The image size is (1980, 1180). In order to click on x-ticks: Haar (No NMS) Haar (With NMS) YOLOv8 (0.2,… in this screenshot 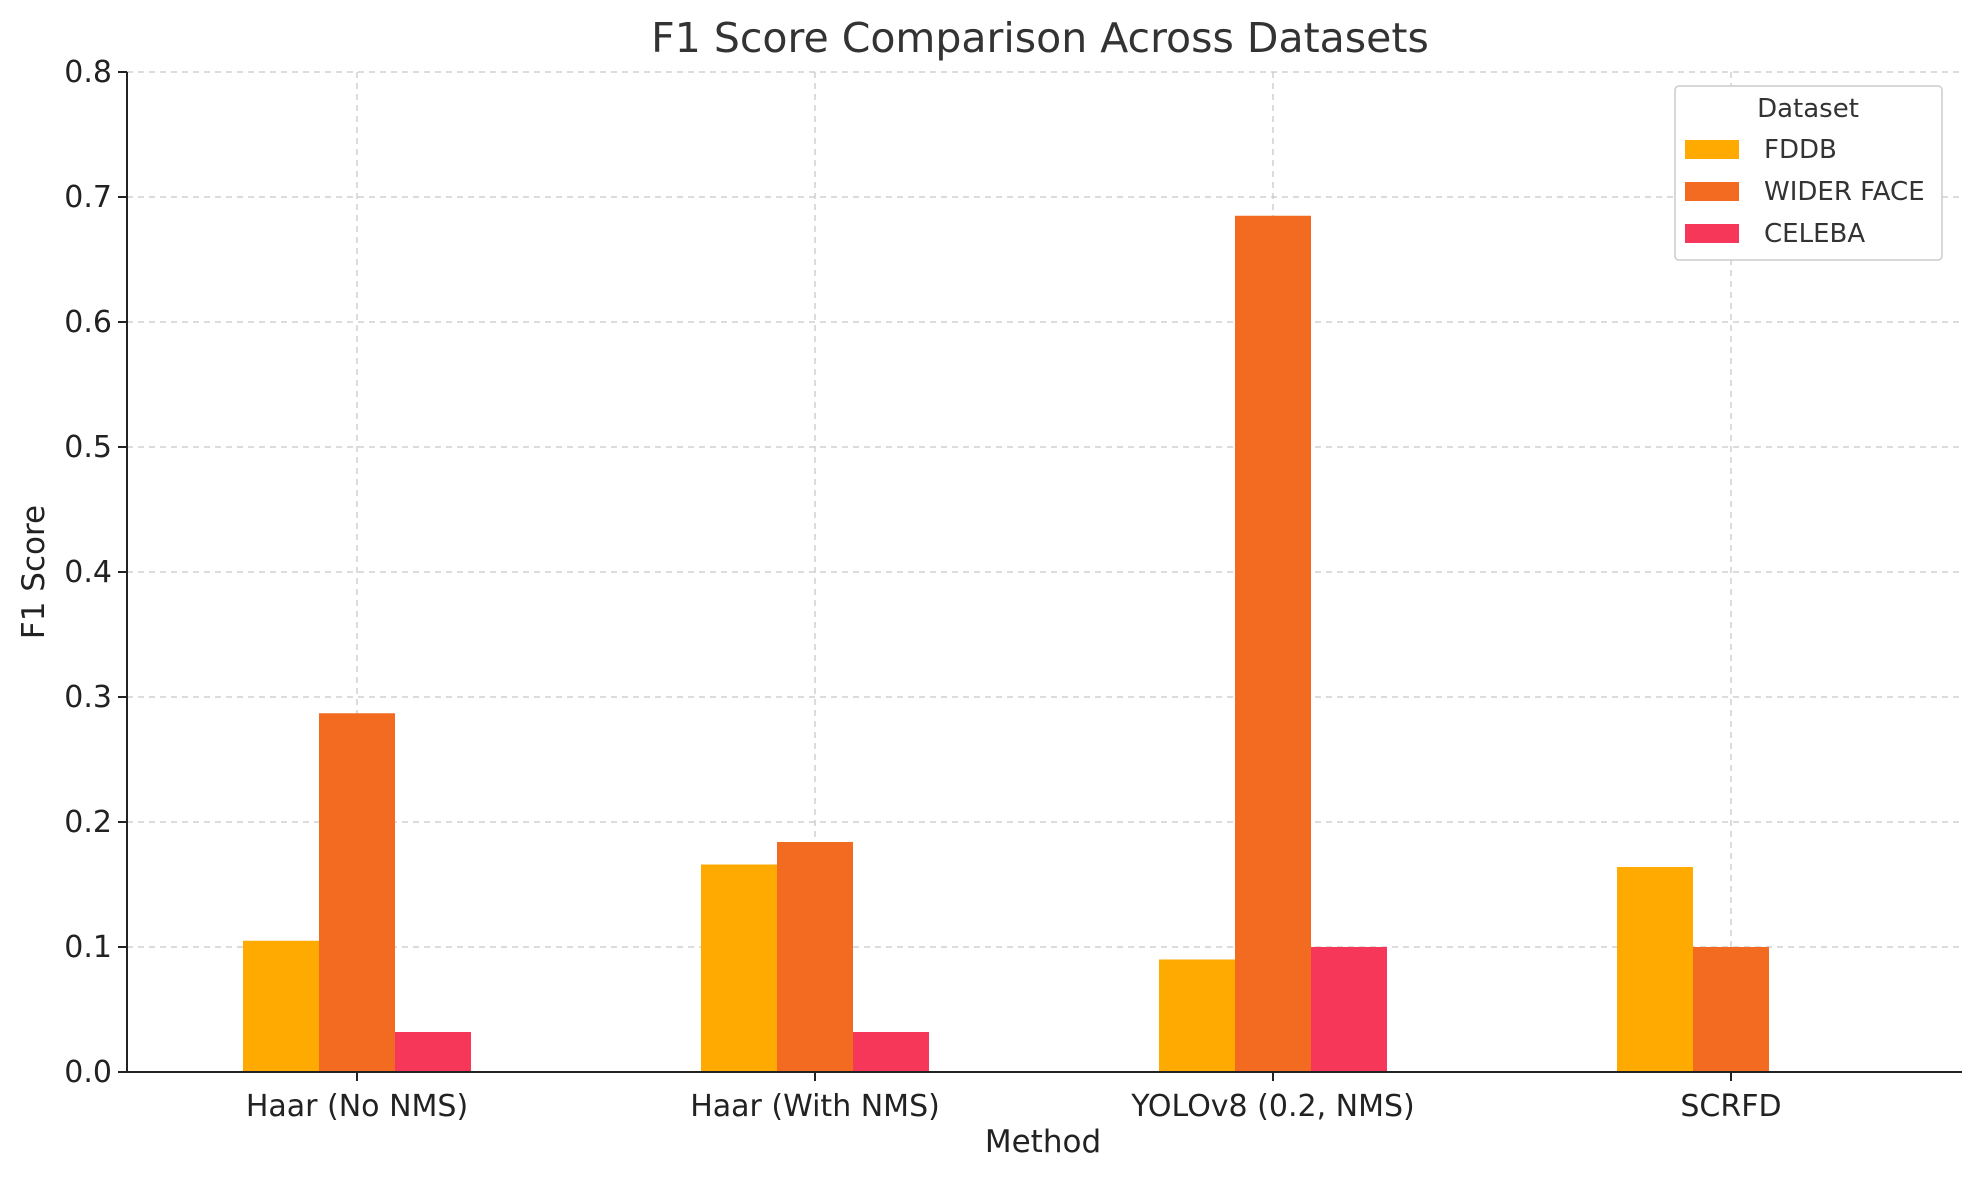, I will do `click(1014, 1098)`.